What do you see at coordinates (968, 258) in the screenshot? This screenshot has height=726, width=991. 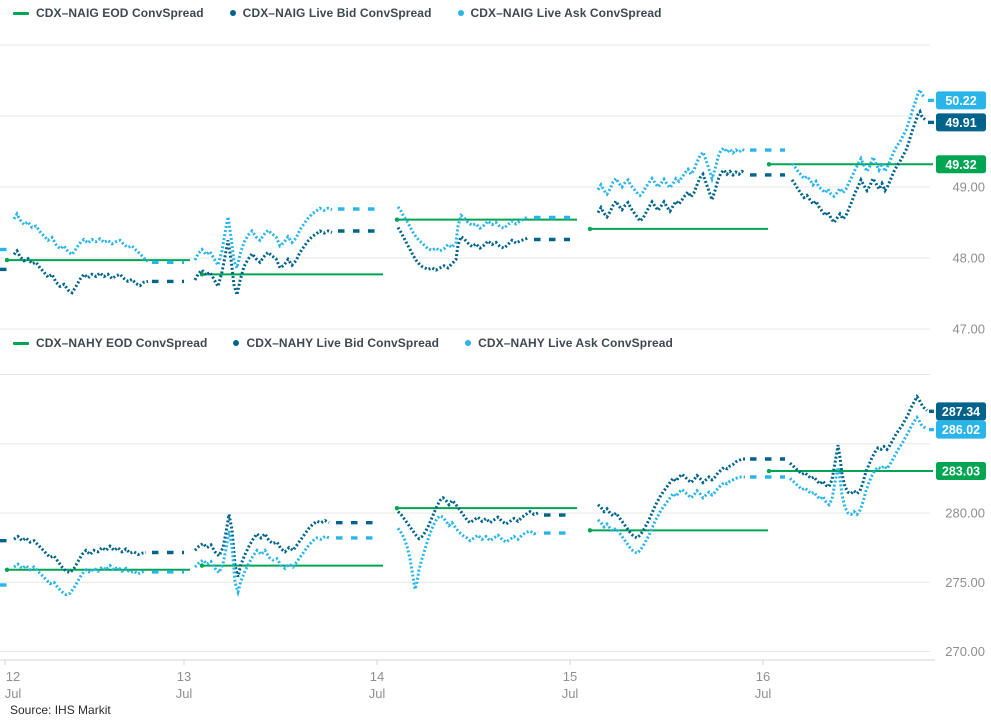 I see `y-axis-tick-label: 48.00` at bounding box center [968, 258].